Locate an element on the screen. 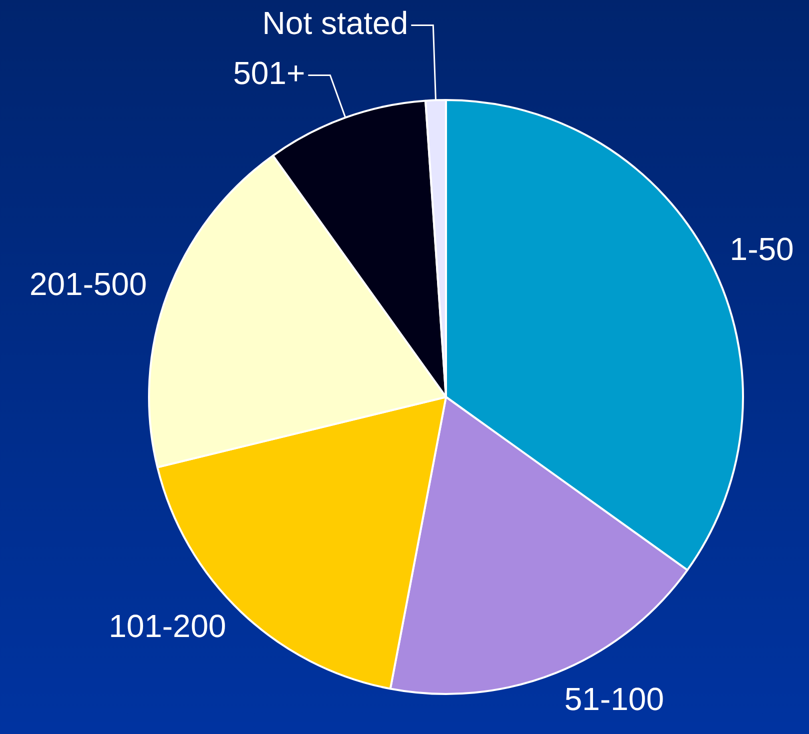 The image size is (809, 734). slice-label: 501+ is located at coordinates (269, 73).